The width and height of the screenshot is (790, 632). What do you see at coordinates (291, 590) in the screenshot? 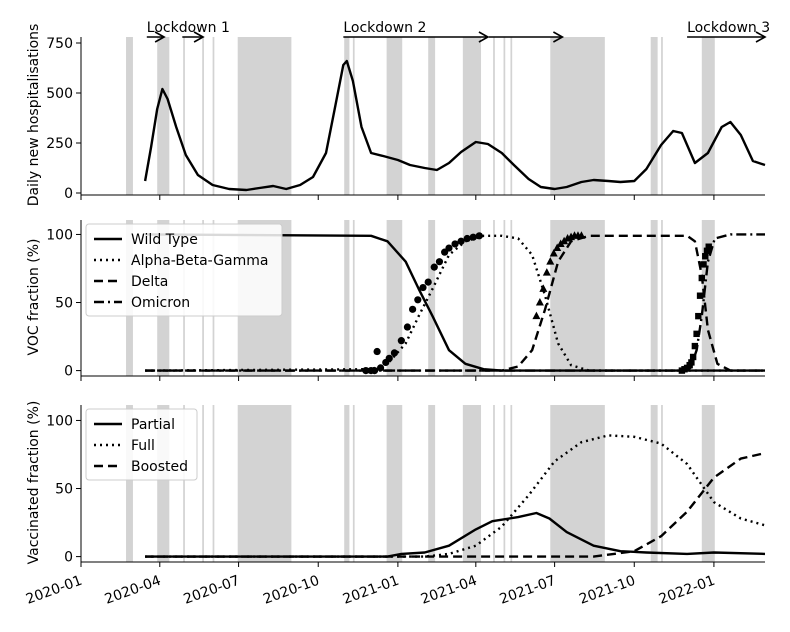
I see `x-tick-label: 2020-10` at bounding box center [291, 590].